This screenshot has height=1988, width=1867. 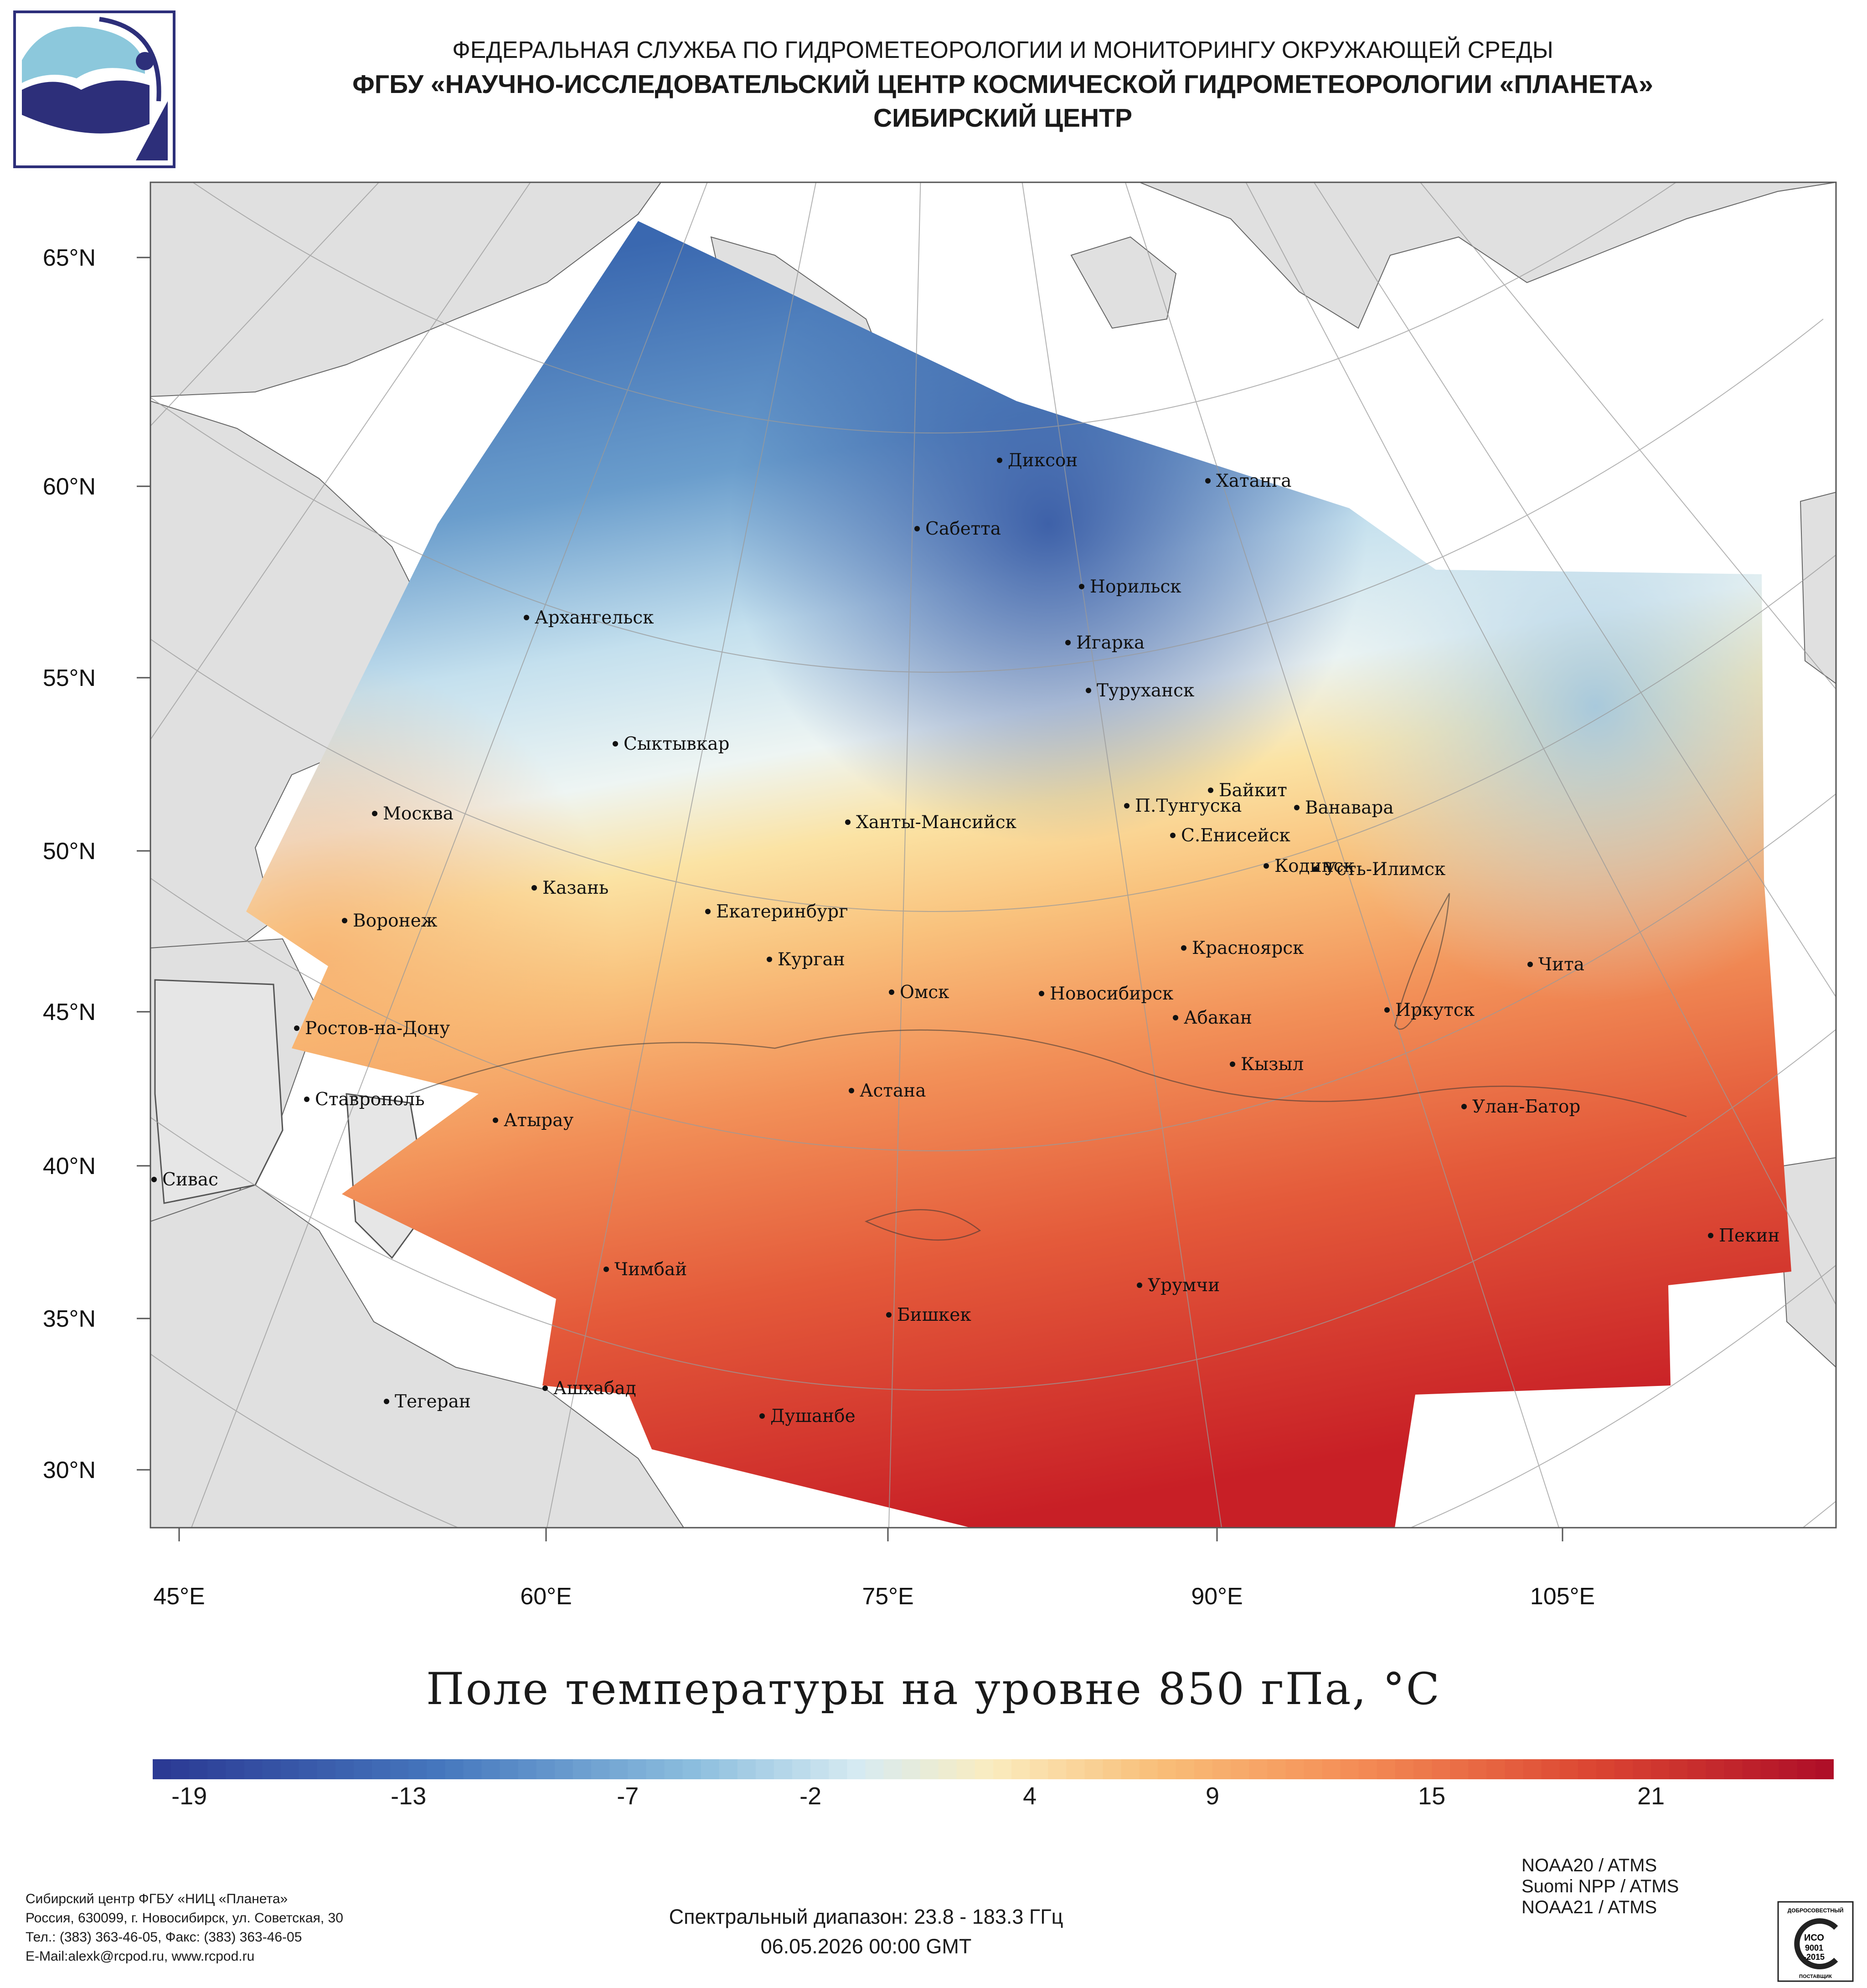 What do you see at coordinates (409, 1796) in the screenshot?
I see `colorbar-tick-label: -13` at bounding box center [409, 1796].